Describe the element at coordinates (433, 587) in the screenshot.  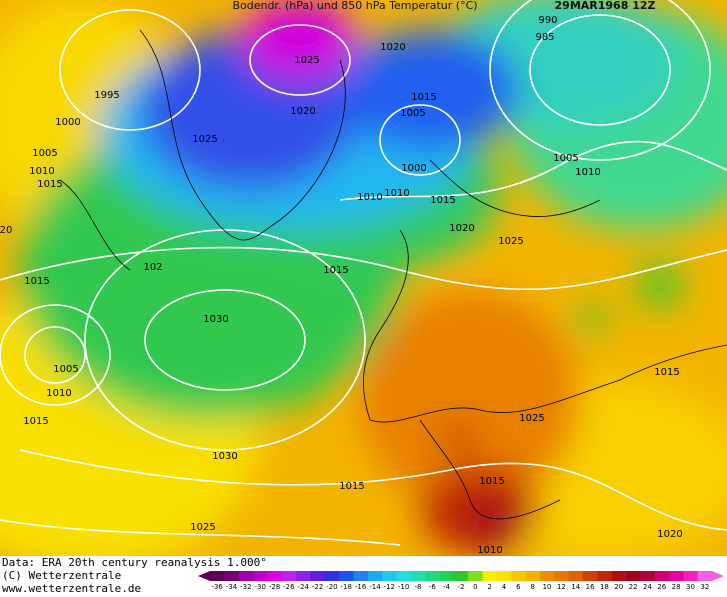
I see `colorbar-label: -6` at that location.